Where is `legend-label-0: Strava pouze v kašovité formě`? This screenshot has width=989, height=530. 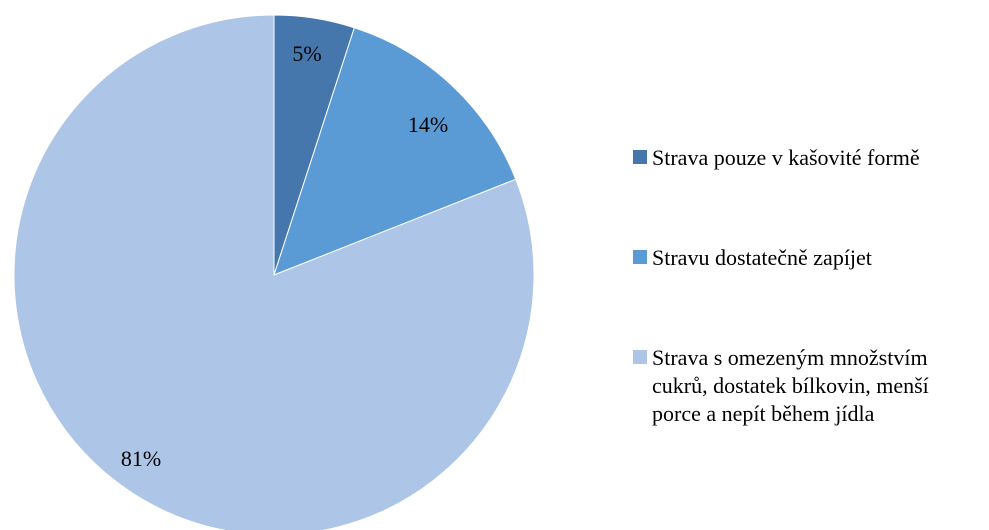
legend-label-0: Strava pouze v kašovité formě is located at coordinates (786, 157).